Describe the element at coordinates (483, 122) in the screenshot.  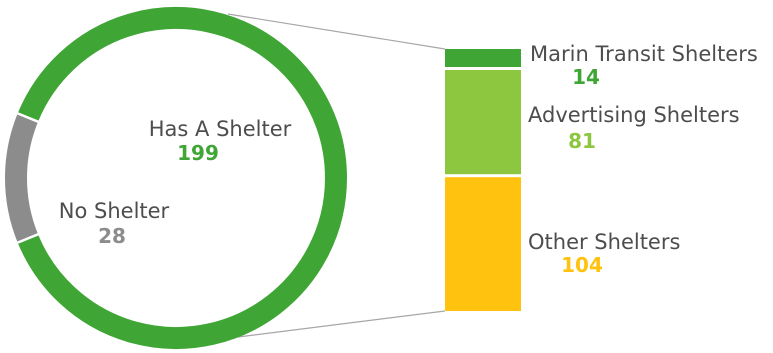
I see `bar-segment-advertising-shelters` at that location.